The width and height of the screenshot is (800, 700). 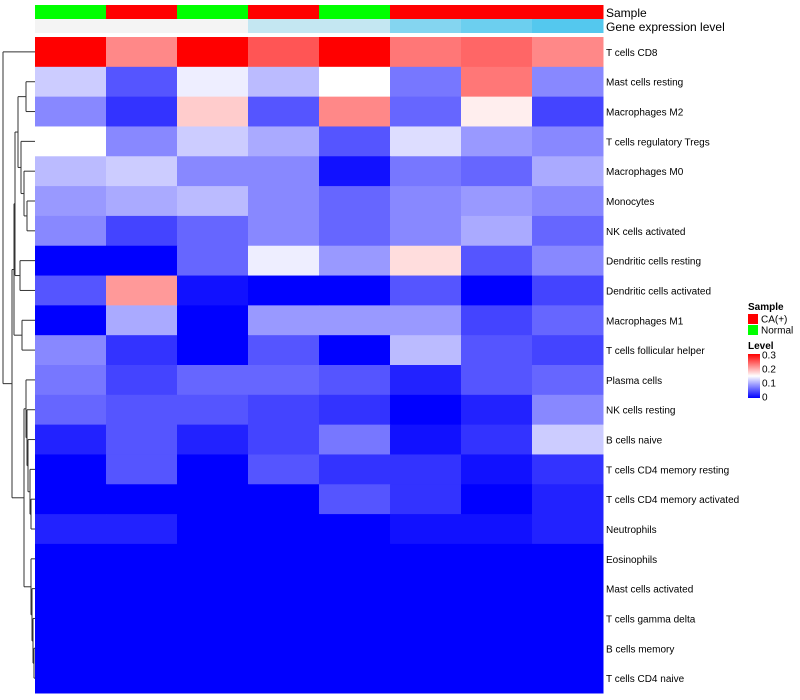 What do you see at coordinates (645, 172) in the screenshot?
I see `row-label: Macrophages M0` at bounding box center [645, 172].